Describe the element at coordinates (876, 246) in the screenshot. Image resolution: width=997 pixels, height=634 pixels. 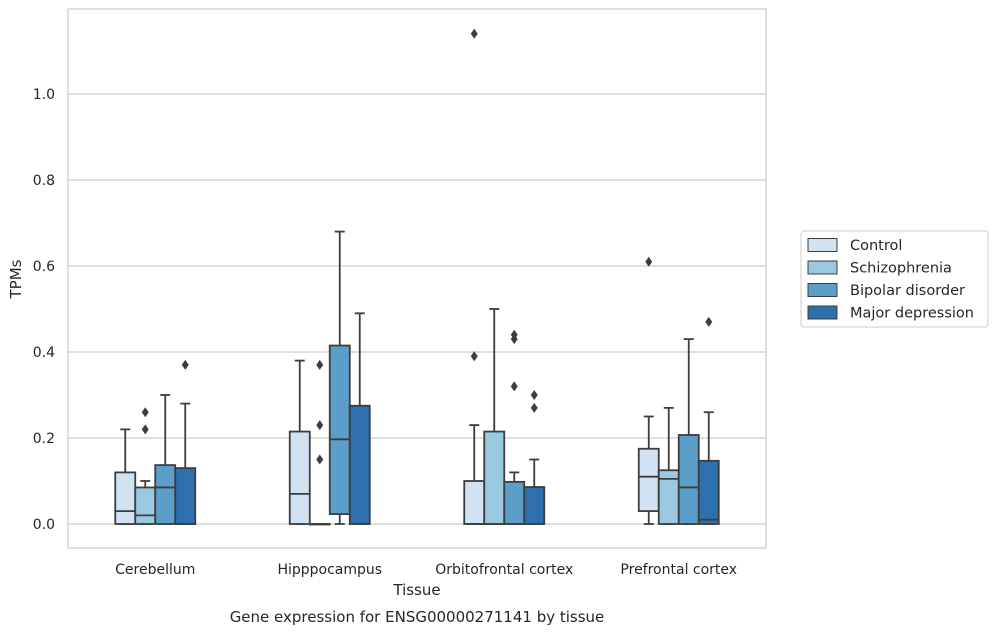
I see `legend-label: Control` at that location.